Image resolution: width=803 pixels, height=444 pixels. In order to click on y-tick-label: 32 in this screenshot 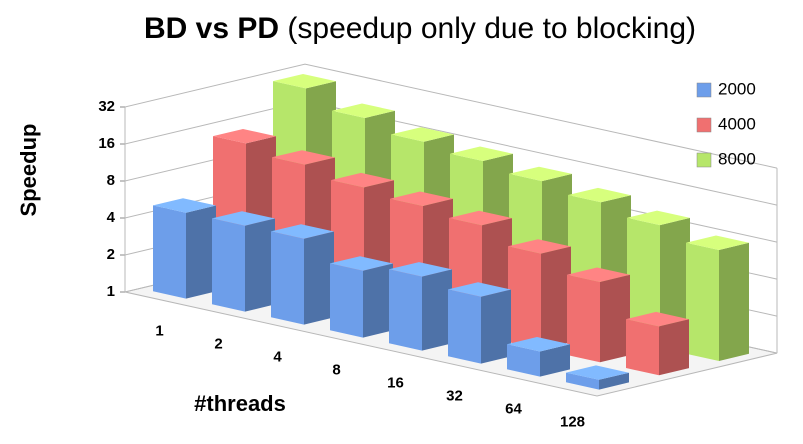, I will do `click(106, 106)`.